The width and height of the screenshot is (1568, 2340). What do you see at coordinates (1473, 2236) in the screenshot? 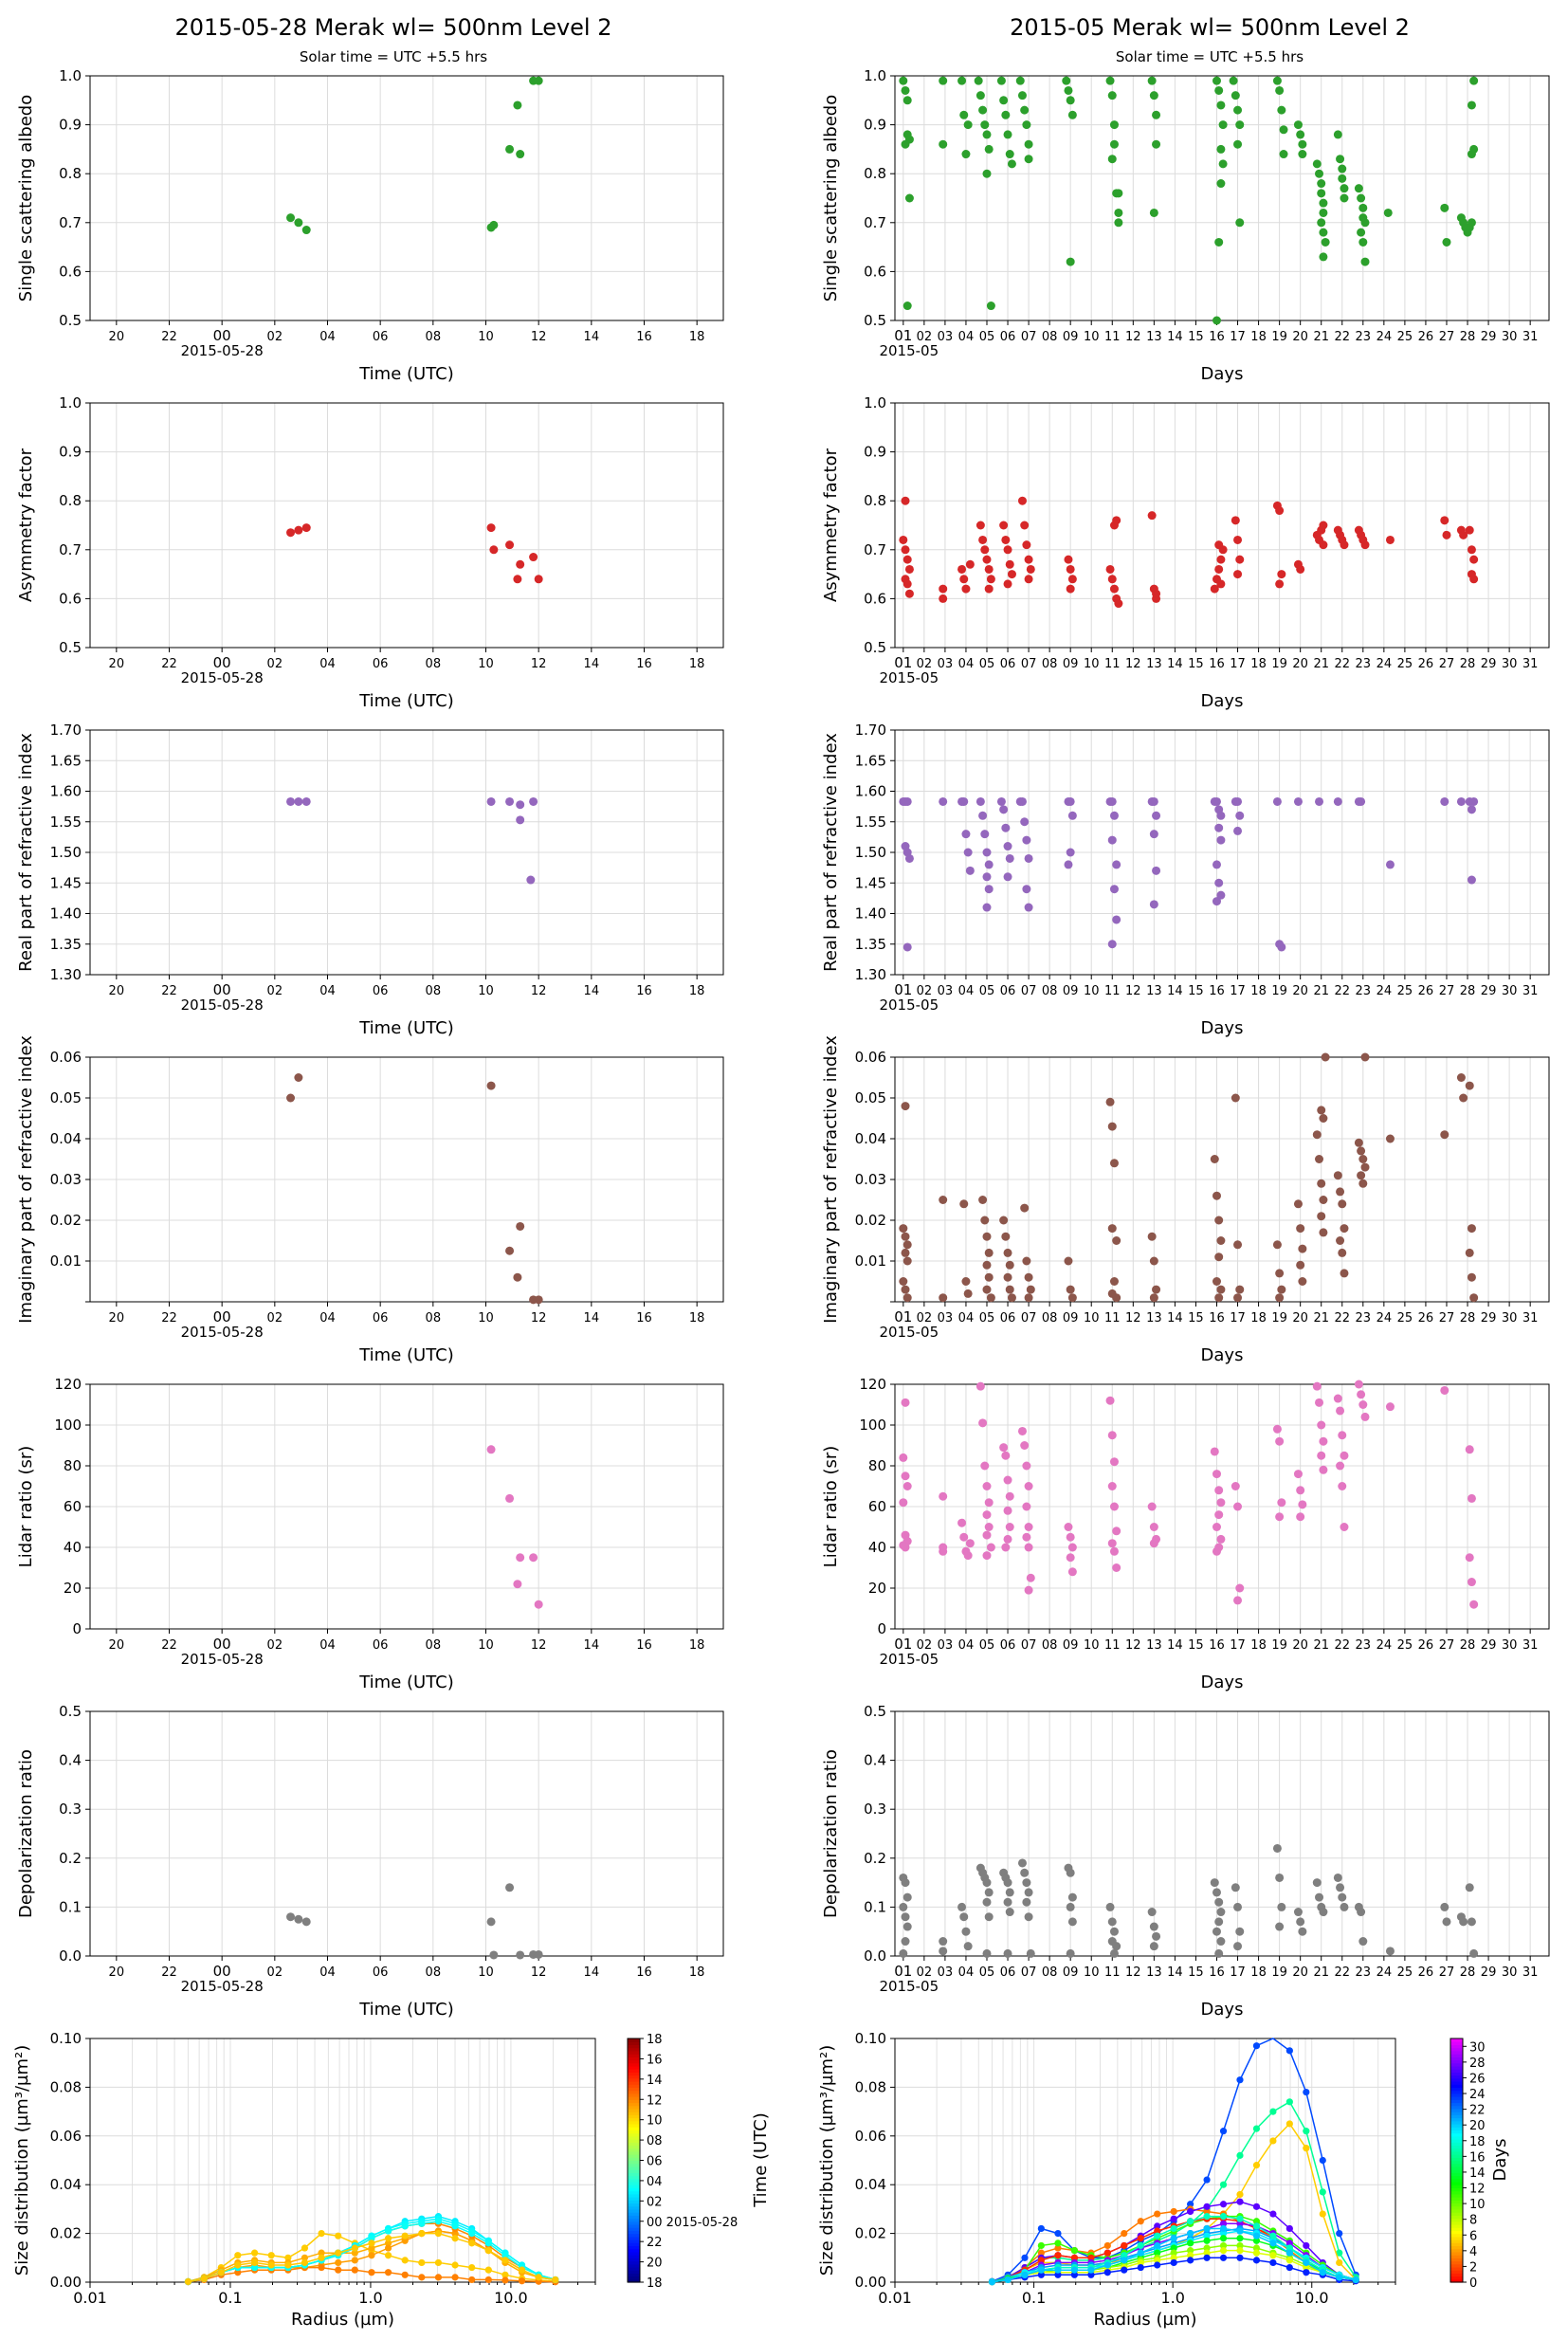
I see `colorbar-tick-label: 6` at bounding box center [1473, 2236].